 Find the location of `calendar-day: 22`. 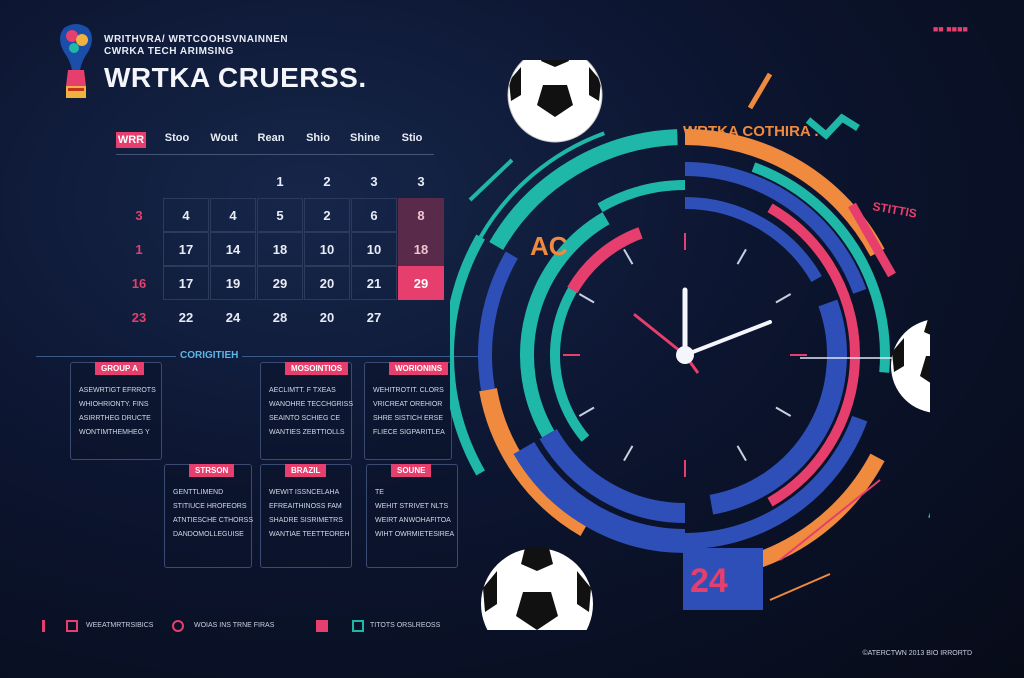

calendar-day: 22 is located at coordinates (186, 317).